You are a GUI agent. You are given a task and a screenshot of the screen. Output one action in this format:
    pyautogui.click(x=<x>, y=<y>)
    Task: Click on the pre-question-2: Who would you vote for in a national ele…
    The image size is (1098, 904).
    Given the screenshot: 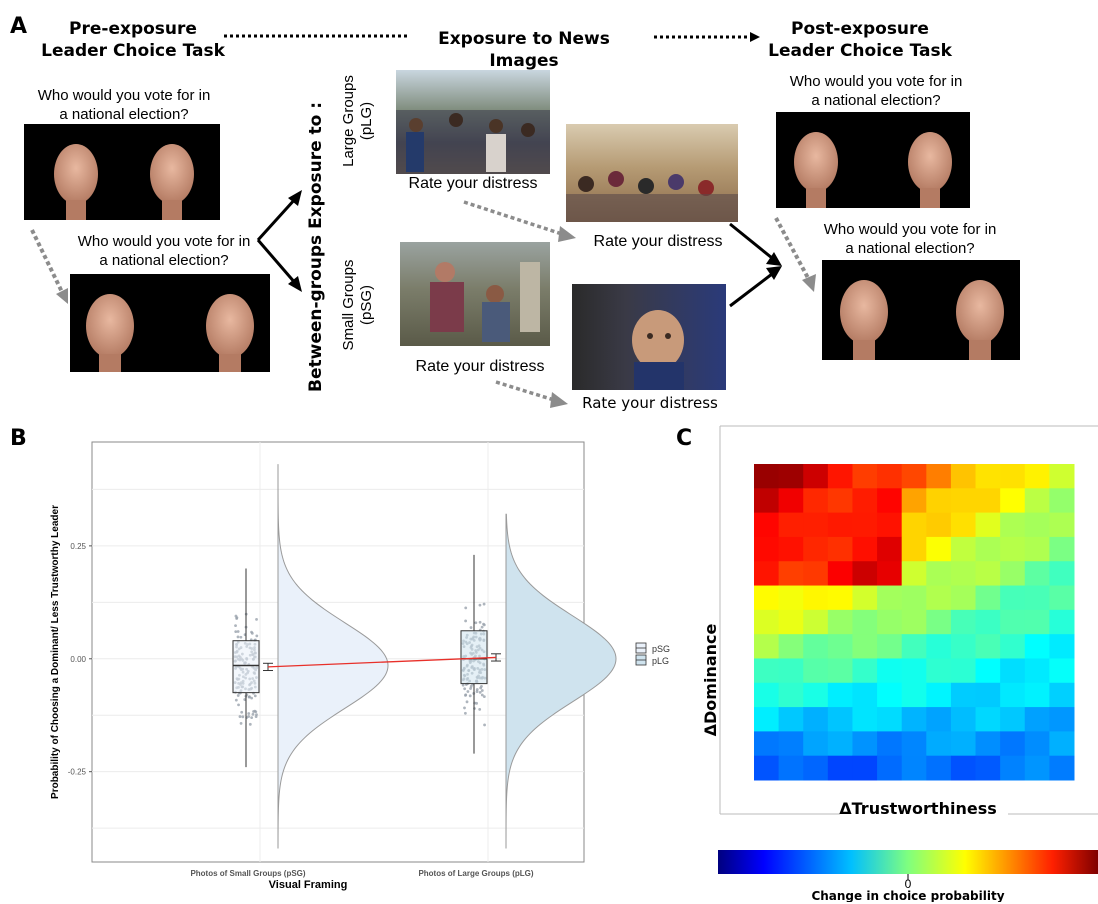 What is the action you would take?
    pyautogui.click(x=164, y=251)
    